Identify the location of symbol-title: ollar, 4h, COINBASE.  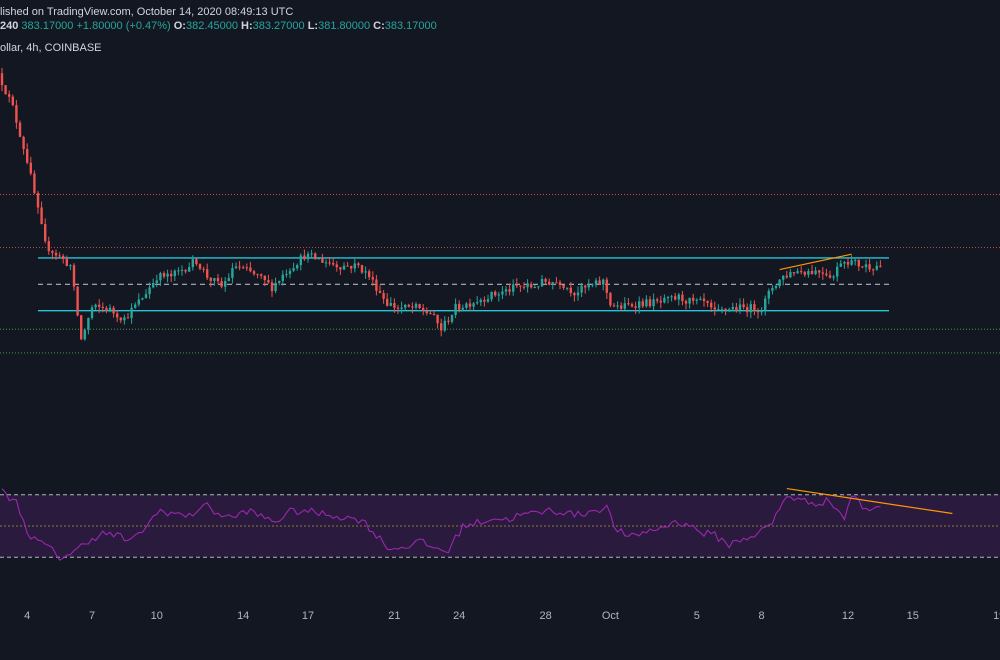
(51, 48).